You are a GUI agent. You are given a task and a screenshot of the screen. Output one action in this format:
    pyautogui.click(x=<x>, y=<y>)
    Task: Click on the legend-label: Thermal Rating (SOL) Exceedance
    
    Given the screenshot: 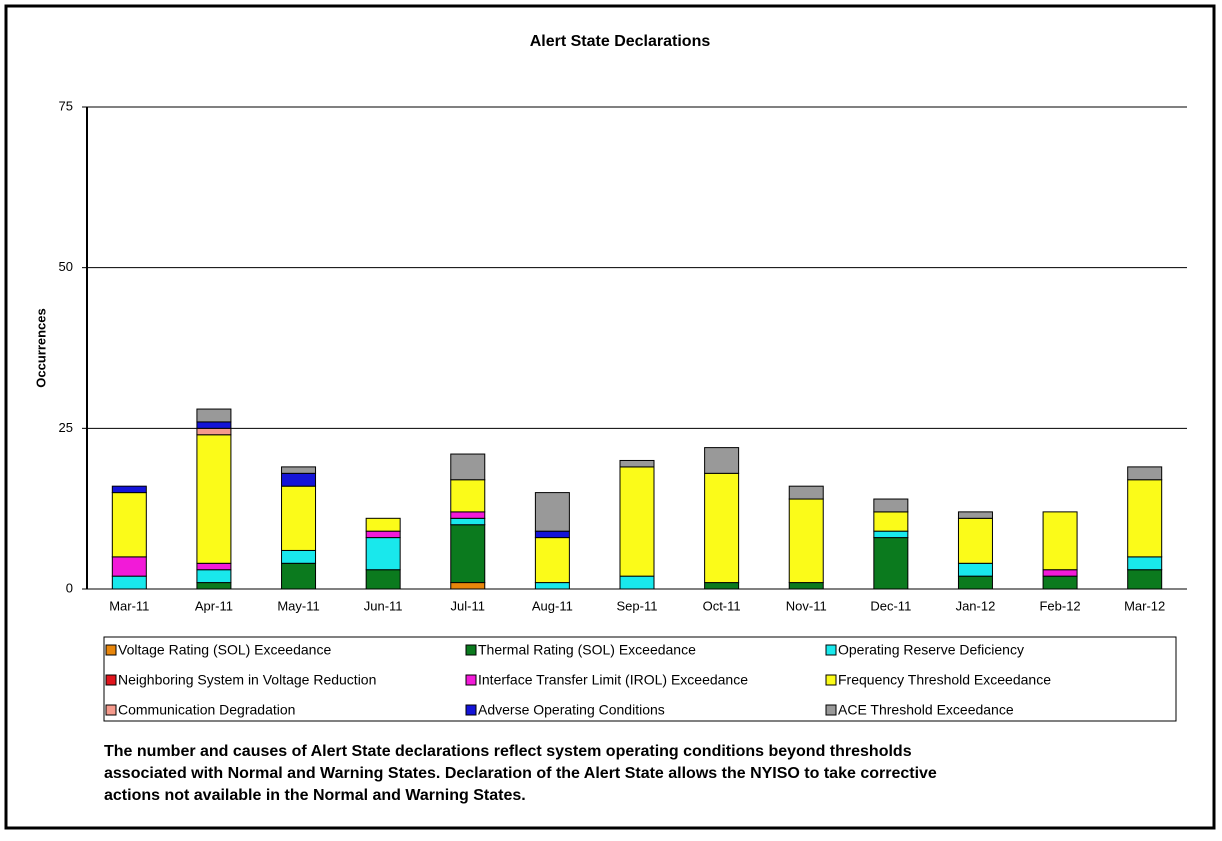 What is the action you would take?
    pyautogui.click(x=587, y=650)
    